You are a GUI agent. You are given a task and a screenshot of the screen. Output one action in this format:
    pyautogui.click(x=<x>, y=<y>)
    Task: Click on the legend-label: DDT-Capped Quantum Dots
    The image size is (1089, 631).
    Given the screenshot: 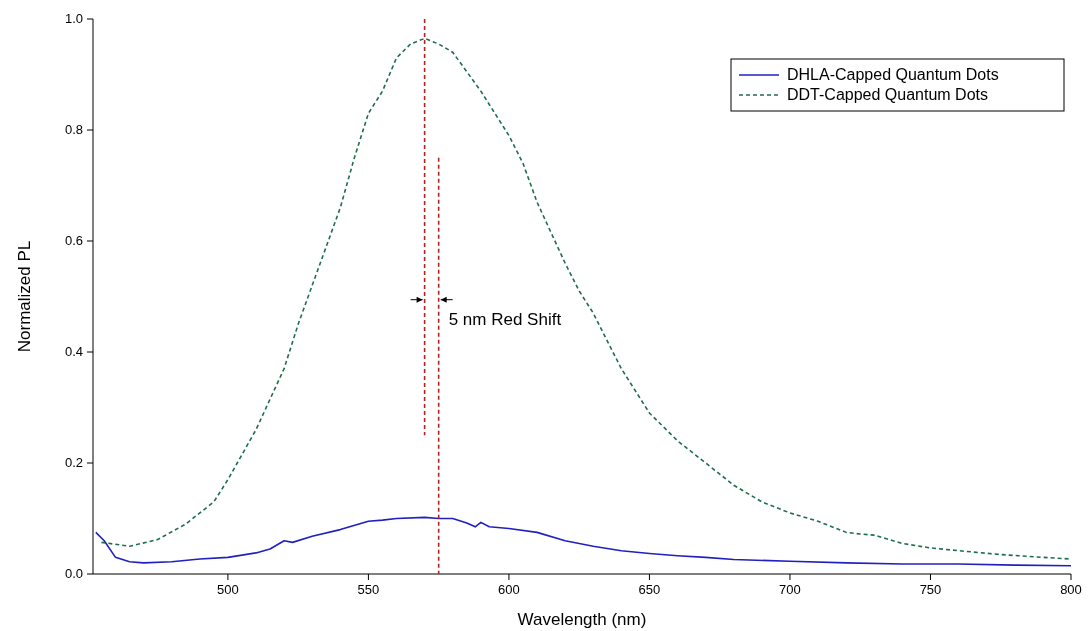 What is the action you would take?
    pyautogui.click(x=887, y=94)
    